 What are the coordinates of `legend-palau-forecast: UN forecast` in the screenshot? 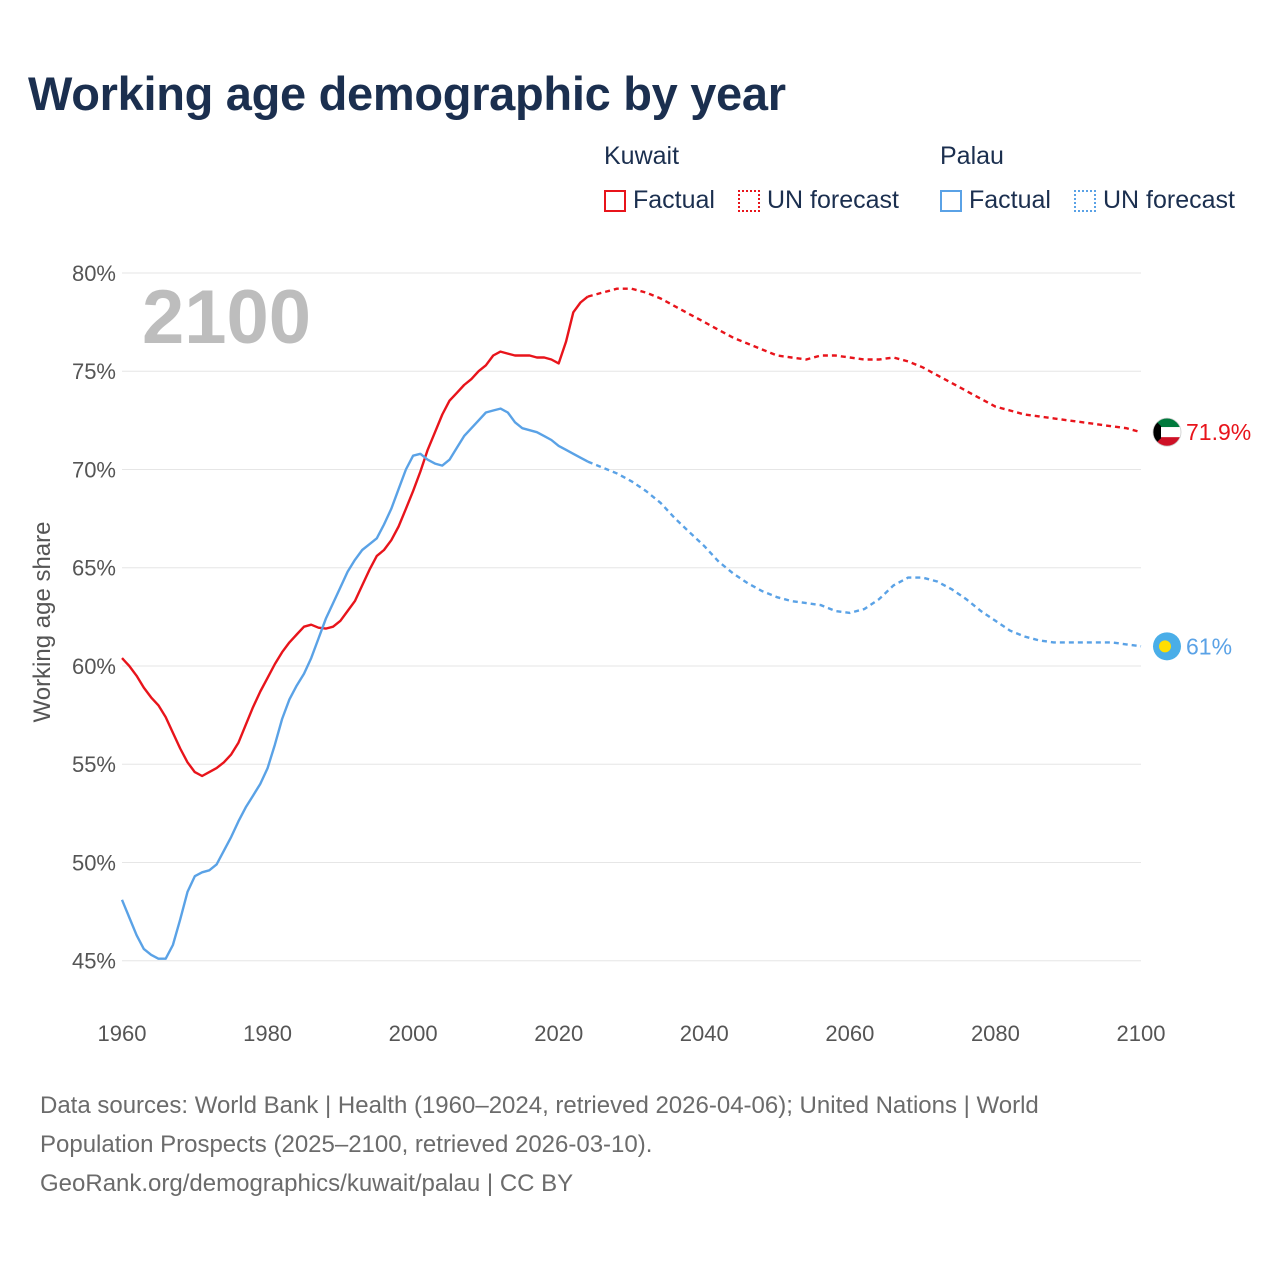 It's located at (1154, 200).